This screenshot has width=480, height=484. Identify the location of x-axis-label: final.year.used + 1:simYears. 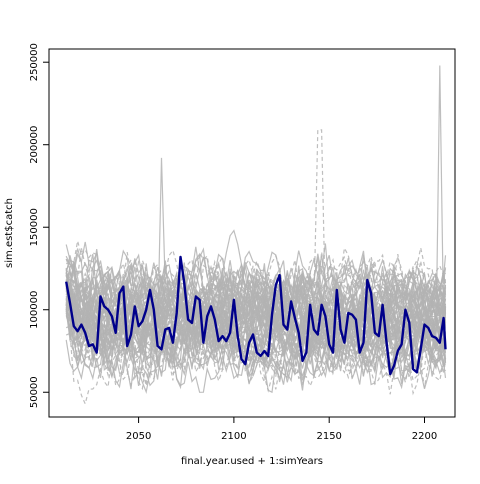
(252, 461).